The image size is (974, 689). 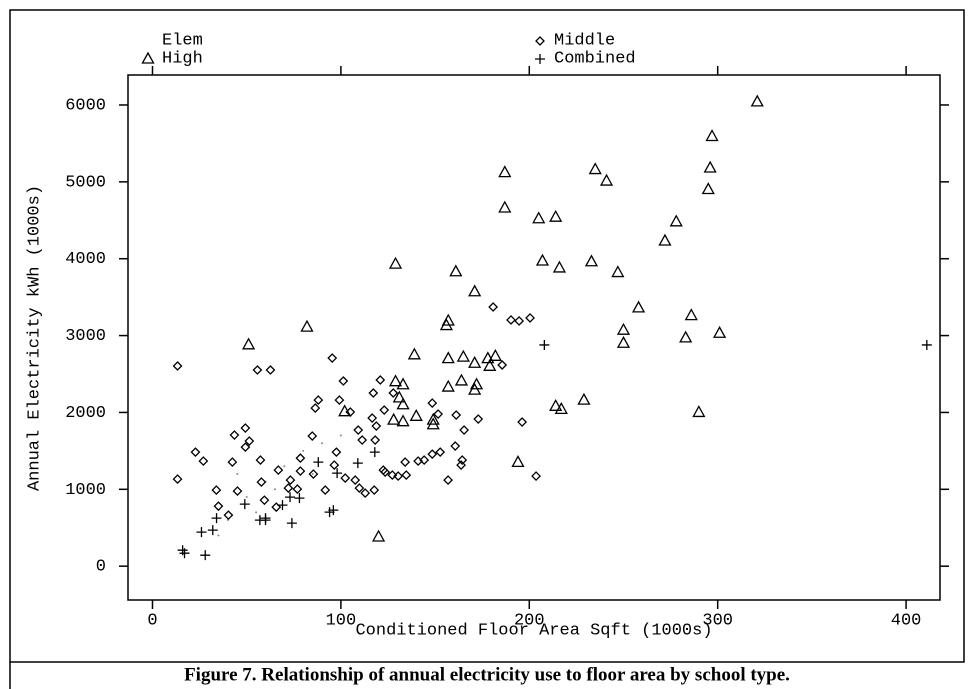 What do you see at coordinates (182, 40) in the screenshot?
I see `legend-label: Elem` at bounding box center [182, 40].